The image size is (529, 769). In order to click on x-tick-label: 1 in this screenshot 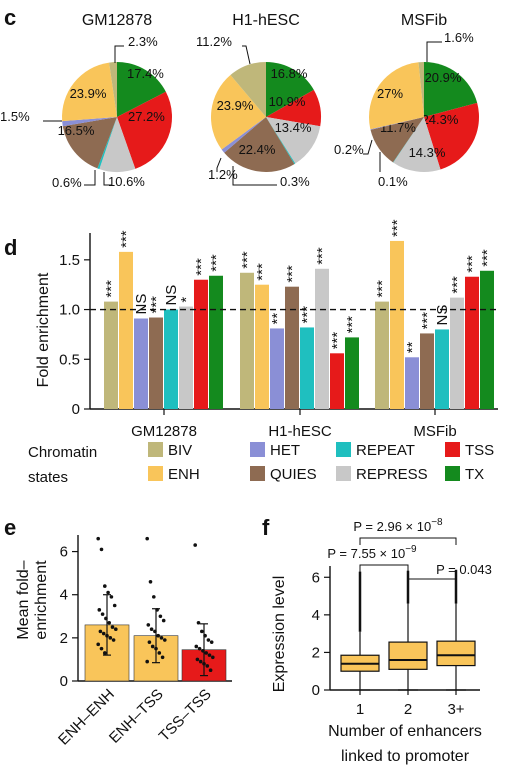, I will do `click(360, 709)`.